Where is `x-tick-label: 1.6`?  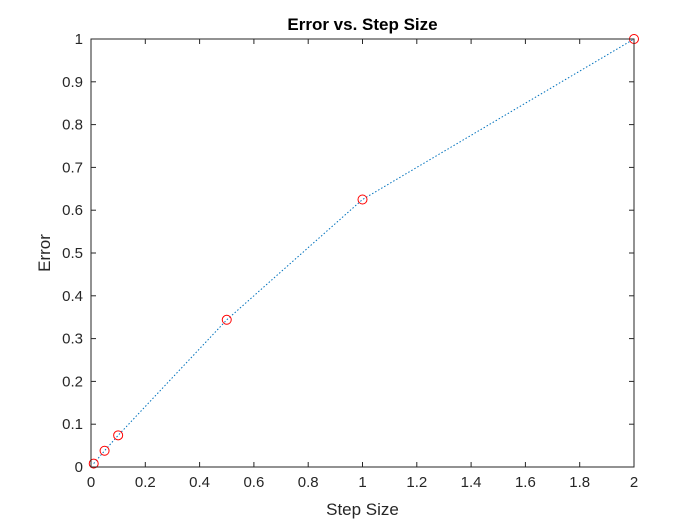 x-tick-label: 1.6 is located at coordinates (525, 482).